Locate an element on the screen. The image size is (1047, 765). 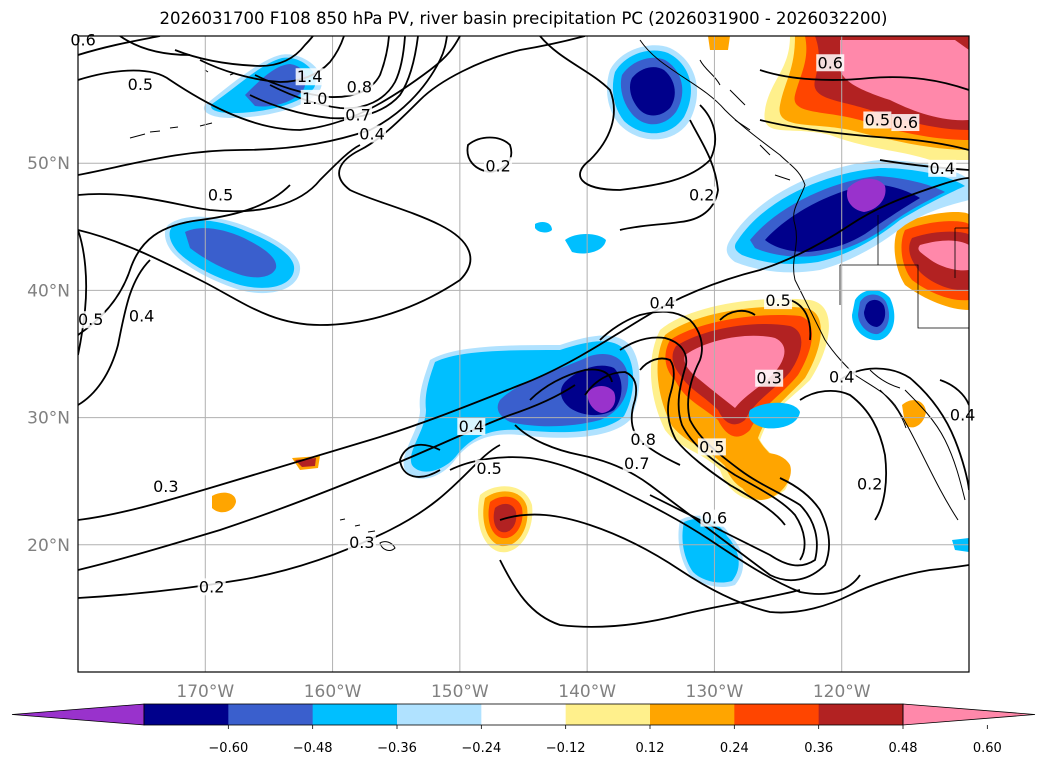
boundaries is located at coordinates (904, 272).